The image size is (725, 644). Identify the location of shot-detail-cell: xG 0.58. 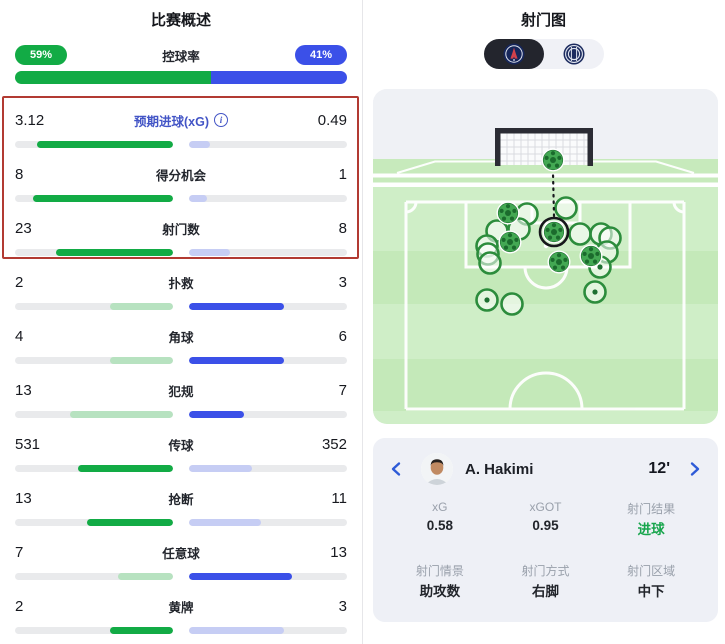
(440, 519).